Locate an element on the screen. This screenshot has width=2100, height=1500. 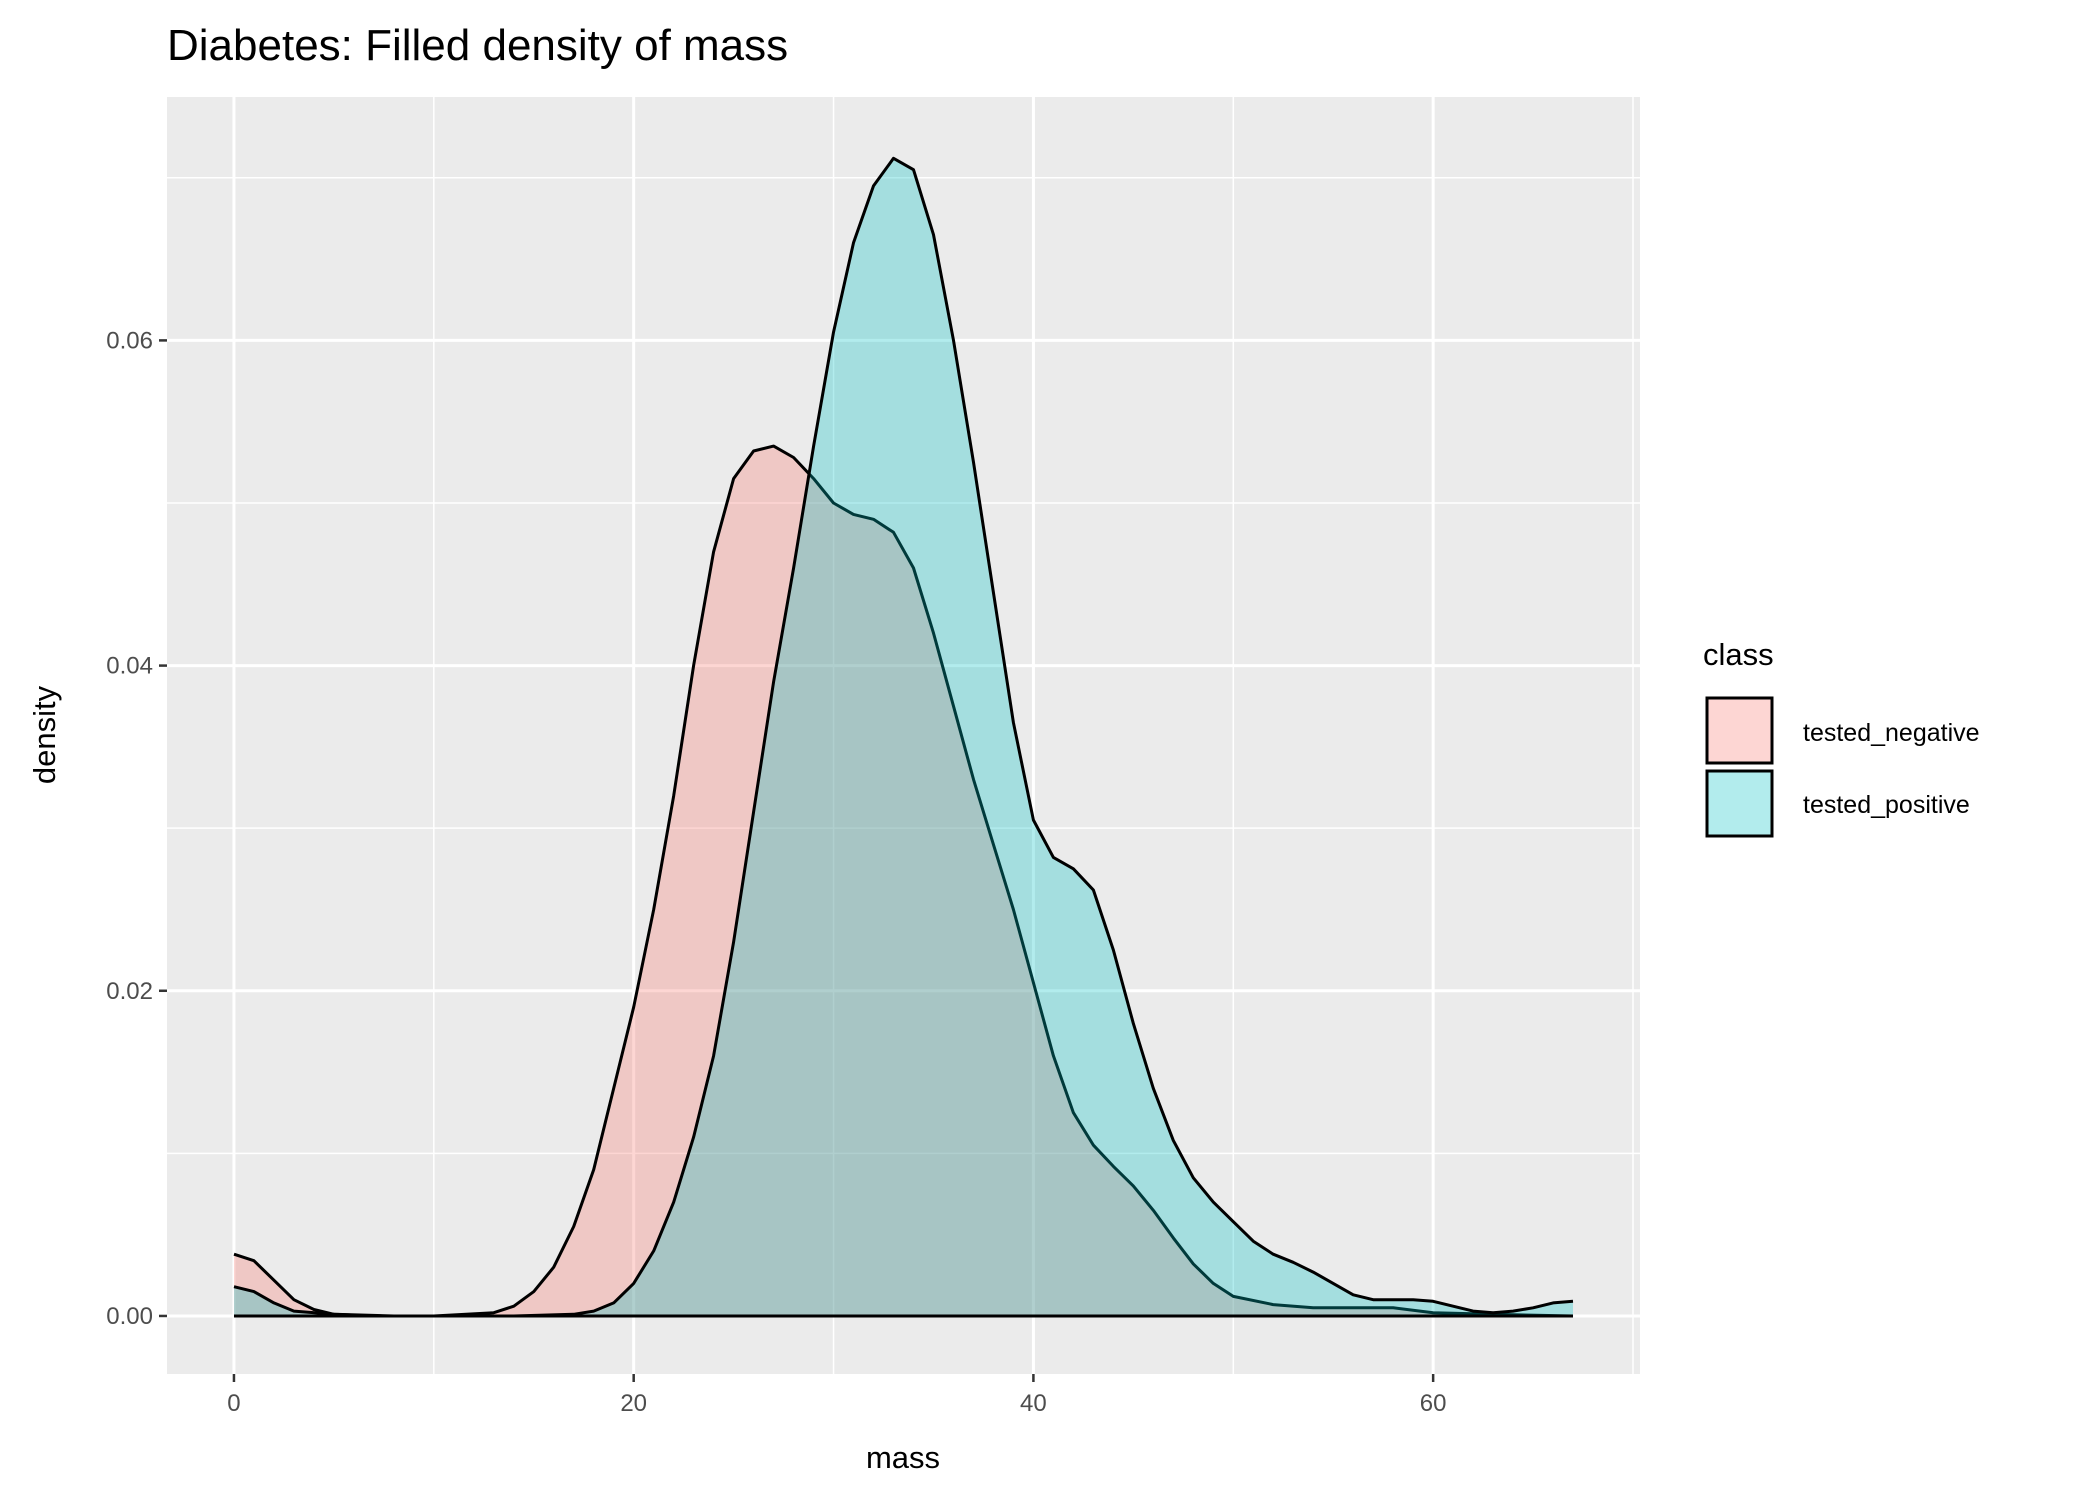
y-tick-label: 0.06 is located at coordinates (129, 340).